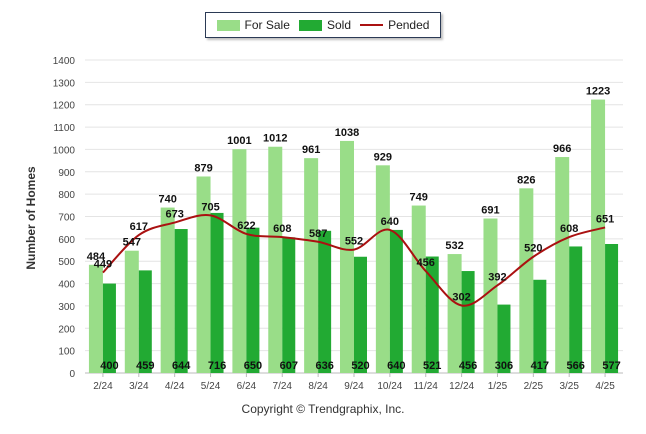  I want to click on x-tick-label: 6/24, so click(247, 386).